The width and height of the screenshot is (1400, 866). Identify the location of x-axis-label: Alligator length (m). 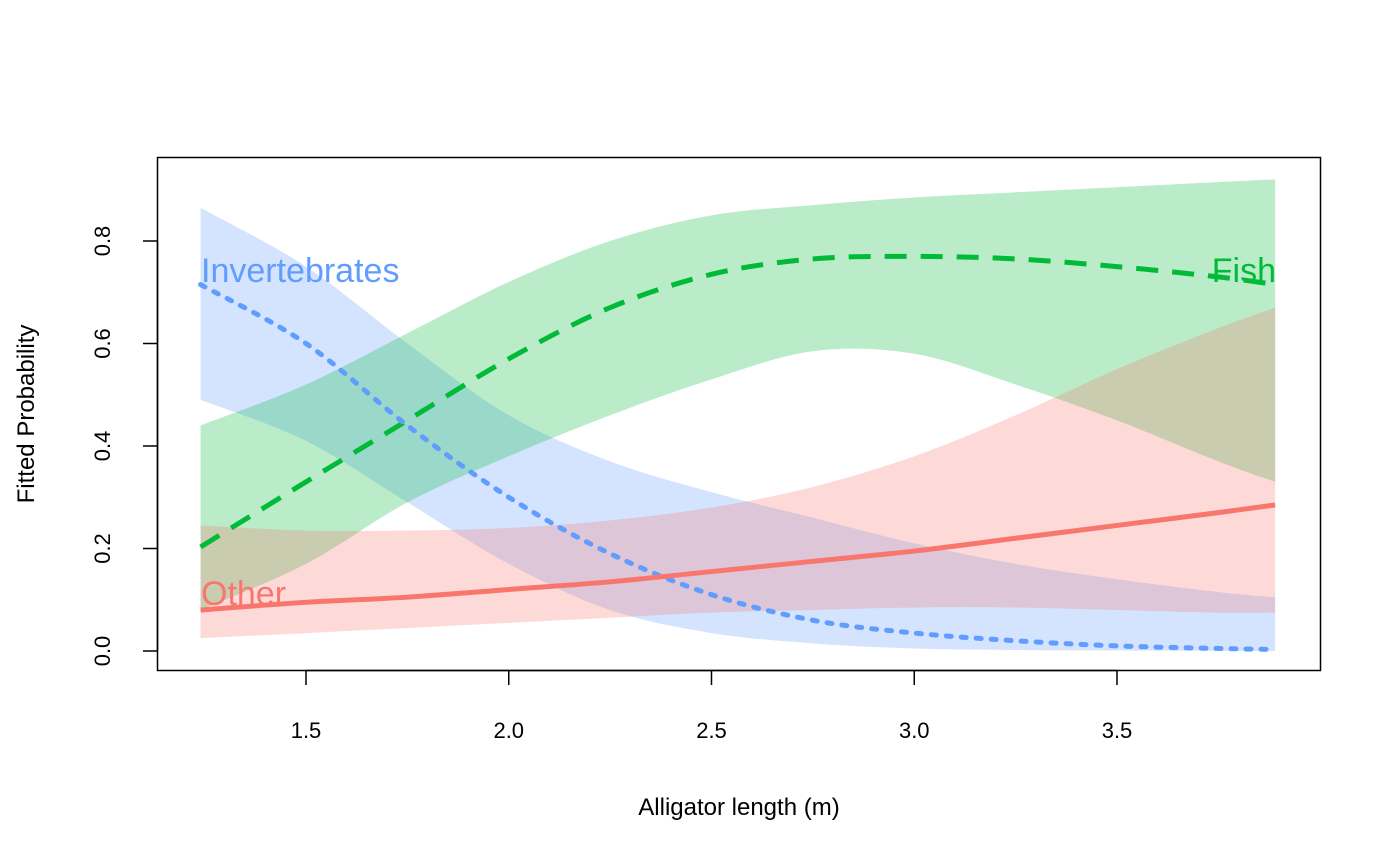
(738, 807).